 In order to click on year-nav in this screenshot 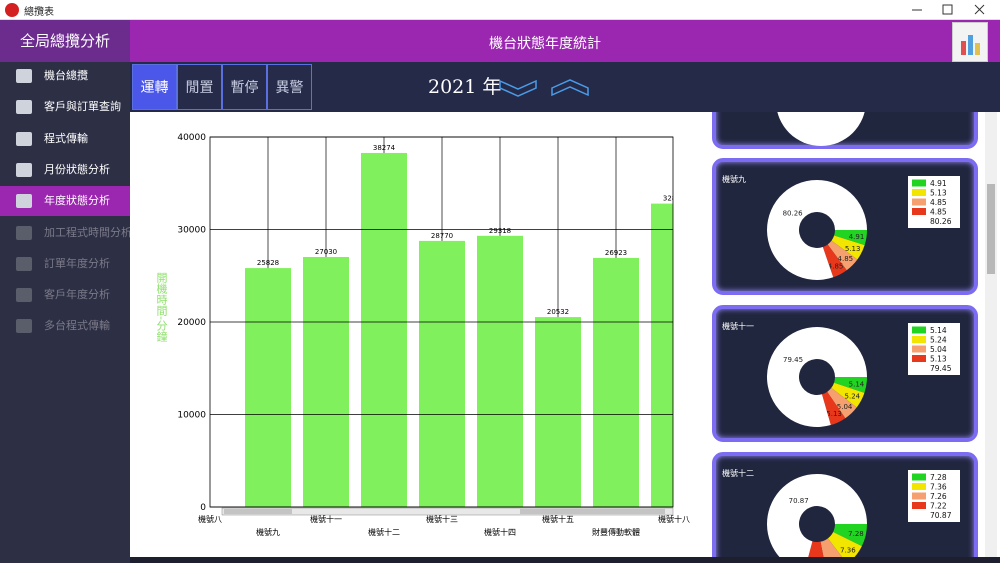, I will do `click(544, 88)`.